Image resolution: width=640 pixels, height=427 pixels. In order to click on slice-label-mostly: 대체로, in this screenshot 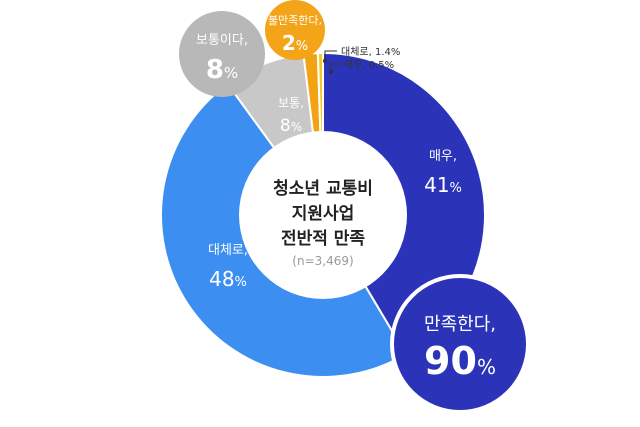, I will do `click(228, 250)`.